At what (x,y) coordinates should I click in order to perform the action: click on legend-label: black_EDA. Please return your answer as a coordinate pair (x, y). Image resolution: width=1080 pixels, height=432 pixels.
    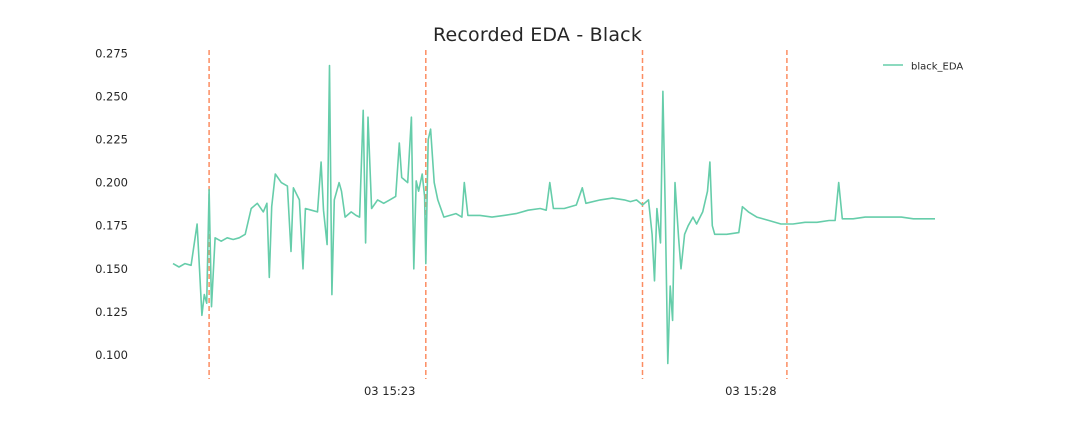
    Looking at the image, I should click on (937, 67).